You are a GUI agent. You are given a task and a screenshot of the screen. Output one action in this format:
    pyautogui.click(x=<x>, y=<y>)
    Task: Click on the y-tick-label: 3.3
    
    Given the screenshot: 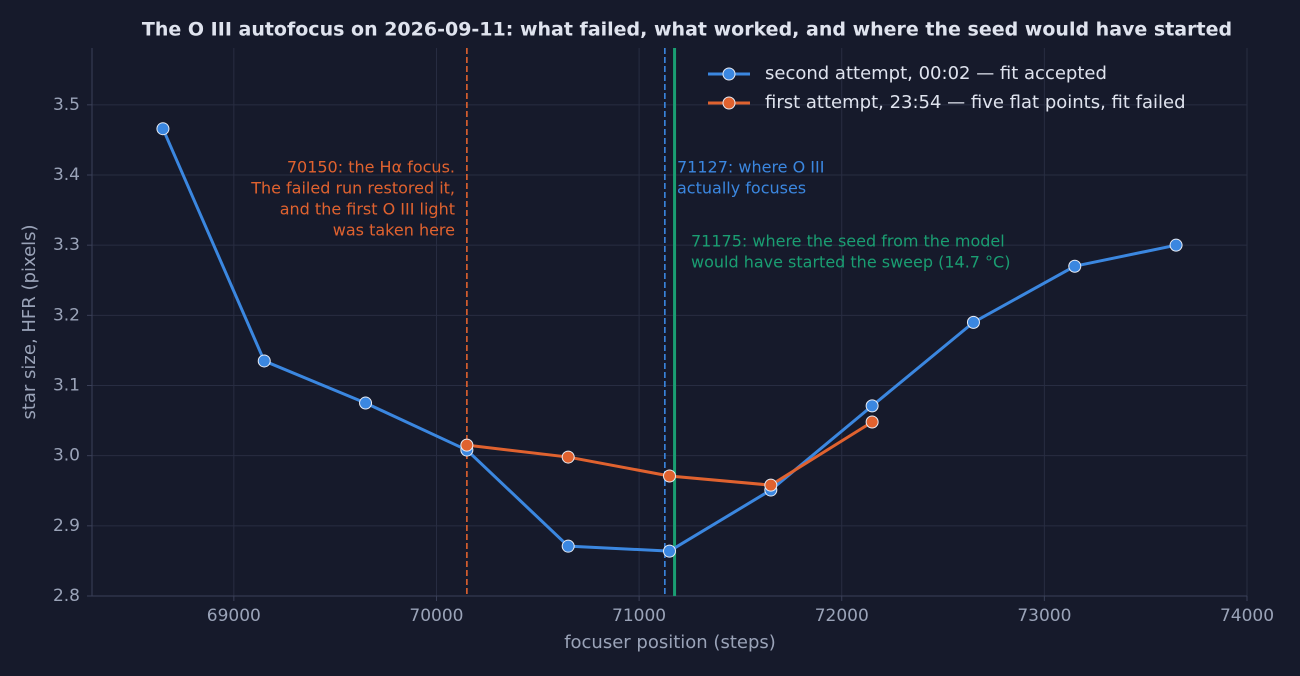 What is the action you would take?
    pyautogui.click(x=66, y=245)
    